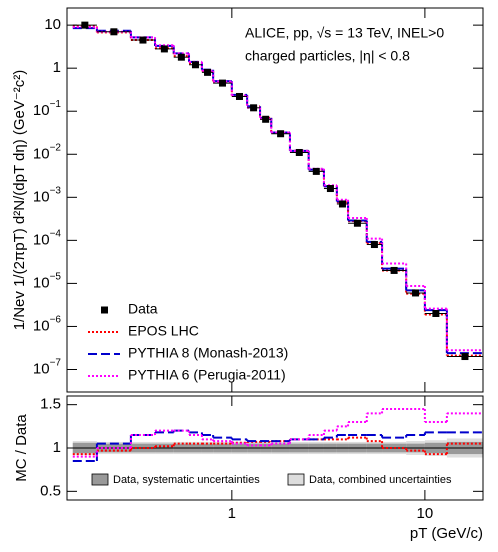 This screenshot has height=552, width=498. I want to click on legend-label: Data, so click(143, 309).